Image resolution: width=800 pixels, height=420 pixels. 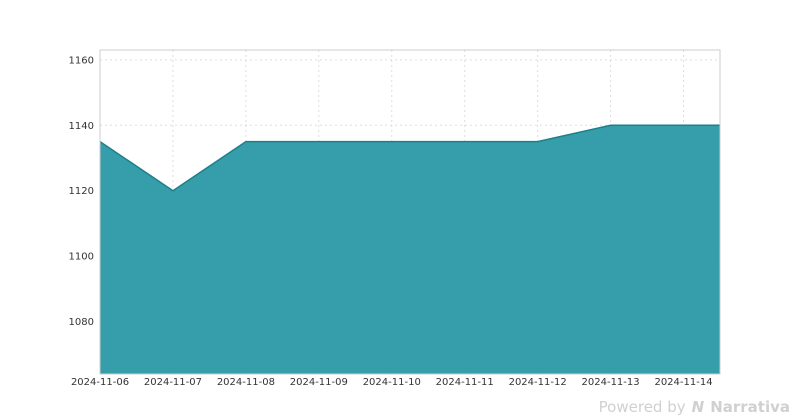 What do you see at coordinates (465, 382) in the screenshot?
I see `x-tick-label-5: 2024-11-11` at bounding box center [465, 382].